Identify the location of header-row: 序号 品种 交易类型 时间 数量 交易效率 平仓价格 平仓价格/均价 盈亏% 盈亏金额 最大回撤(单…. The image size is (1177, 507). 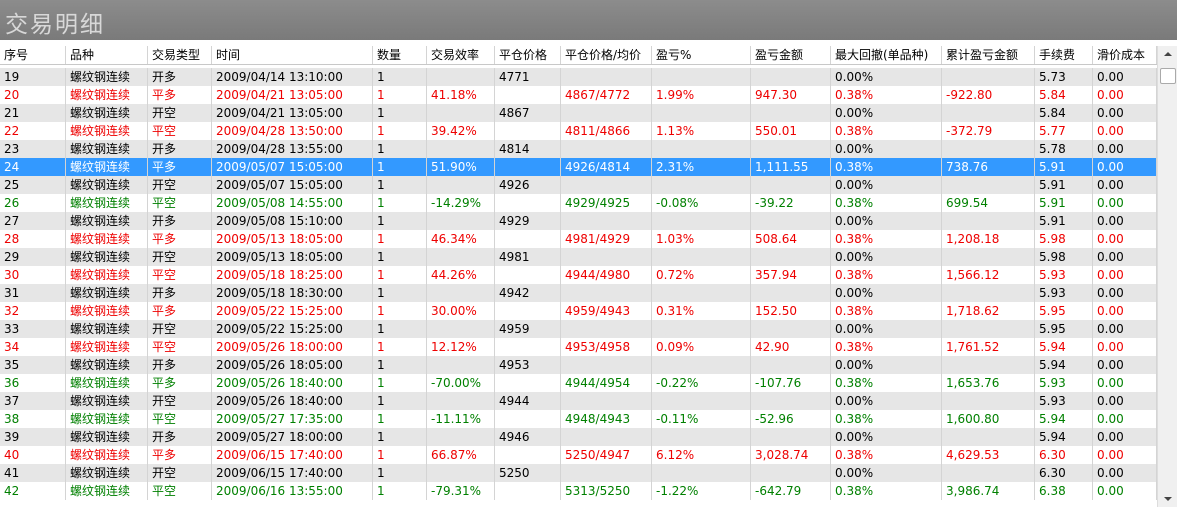
(578, 55).